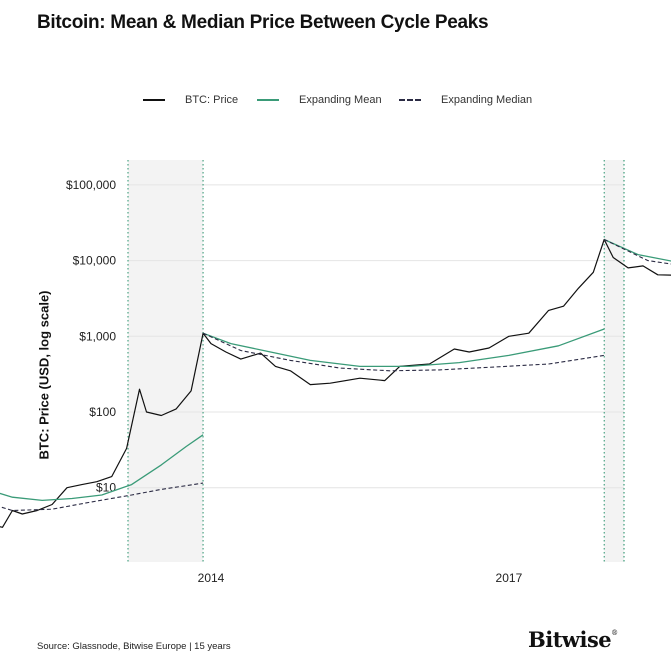 This screenshot has width=671, height=671. What do you see at coordinates (102, 412) in the screenshot?
I see `y-tick-label-1: $100` at bounding box center [102, 412].